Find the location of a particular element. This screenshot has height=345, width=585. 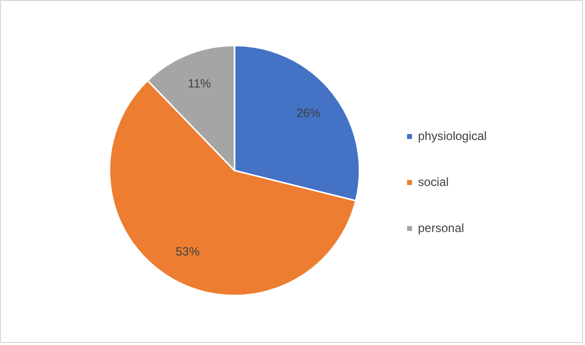

data-label: 11% is located at coordinates (200, 83).